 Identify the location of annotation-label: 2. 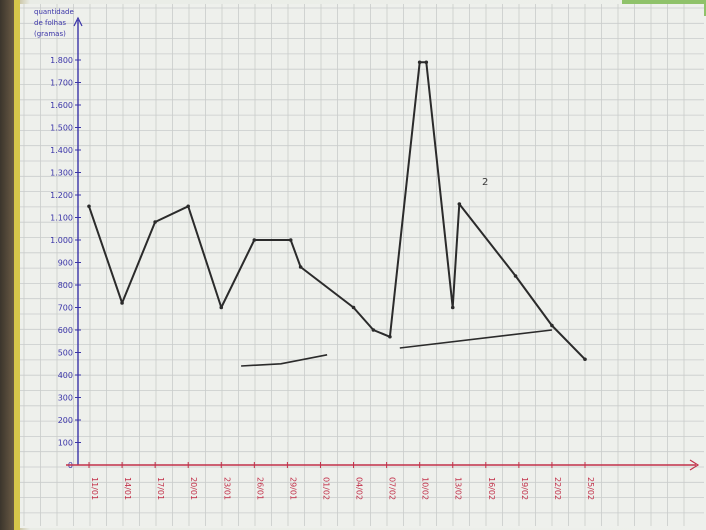
(485, 182).